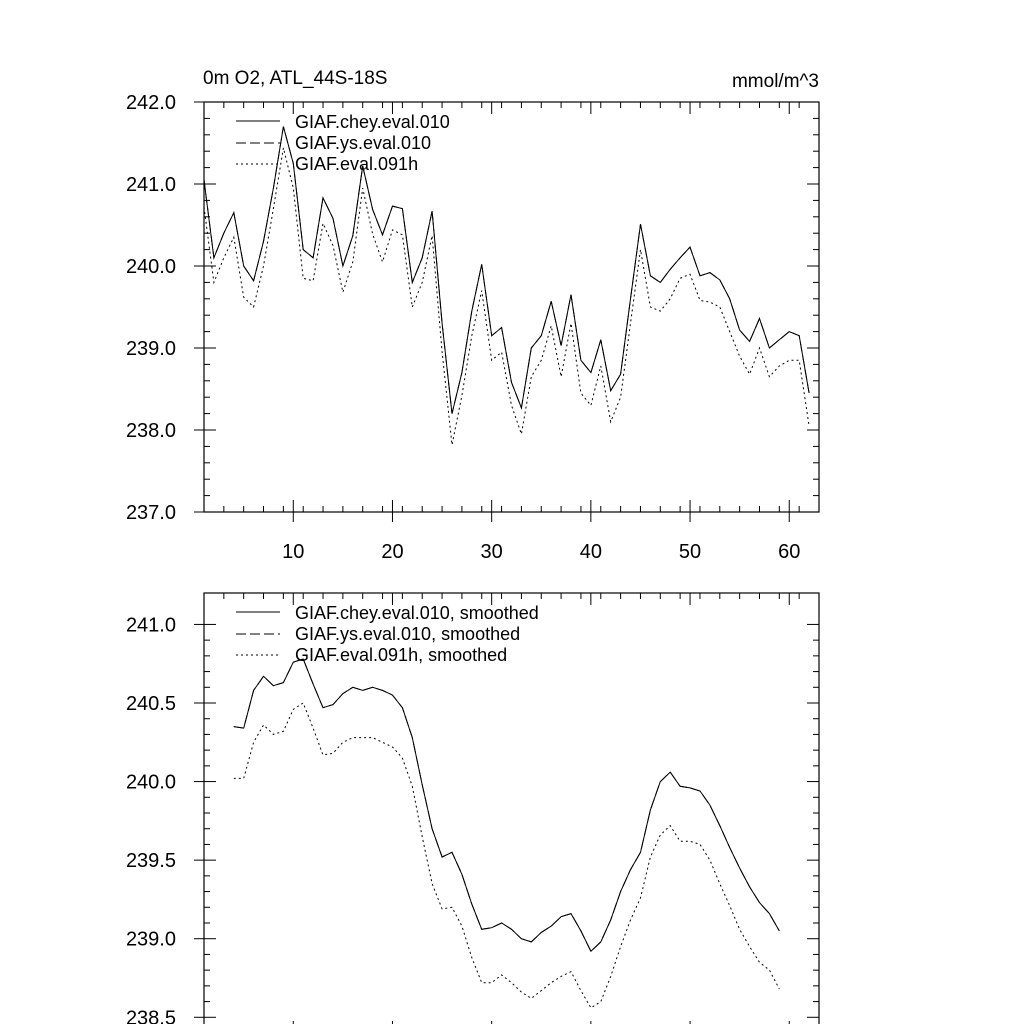 Image resolution: width=1024 pixels, height=1024 pixels. What do you see at coordinates (151, 940) in the screenshot?
I see `bottom-ytick-label: 239.0` at bounding box center [151, 940].